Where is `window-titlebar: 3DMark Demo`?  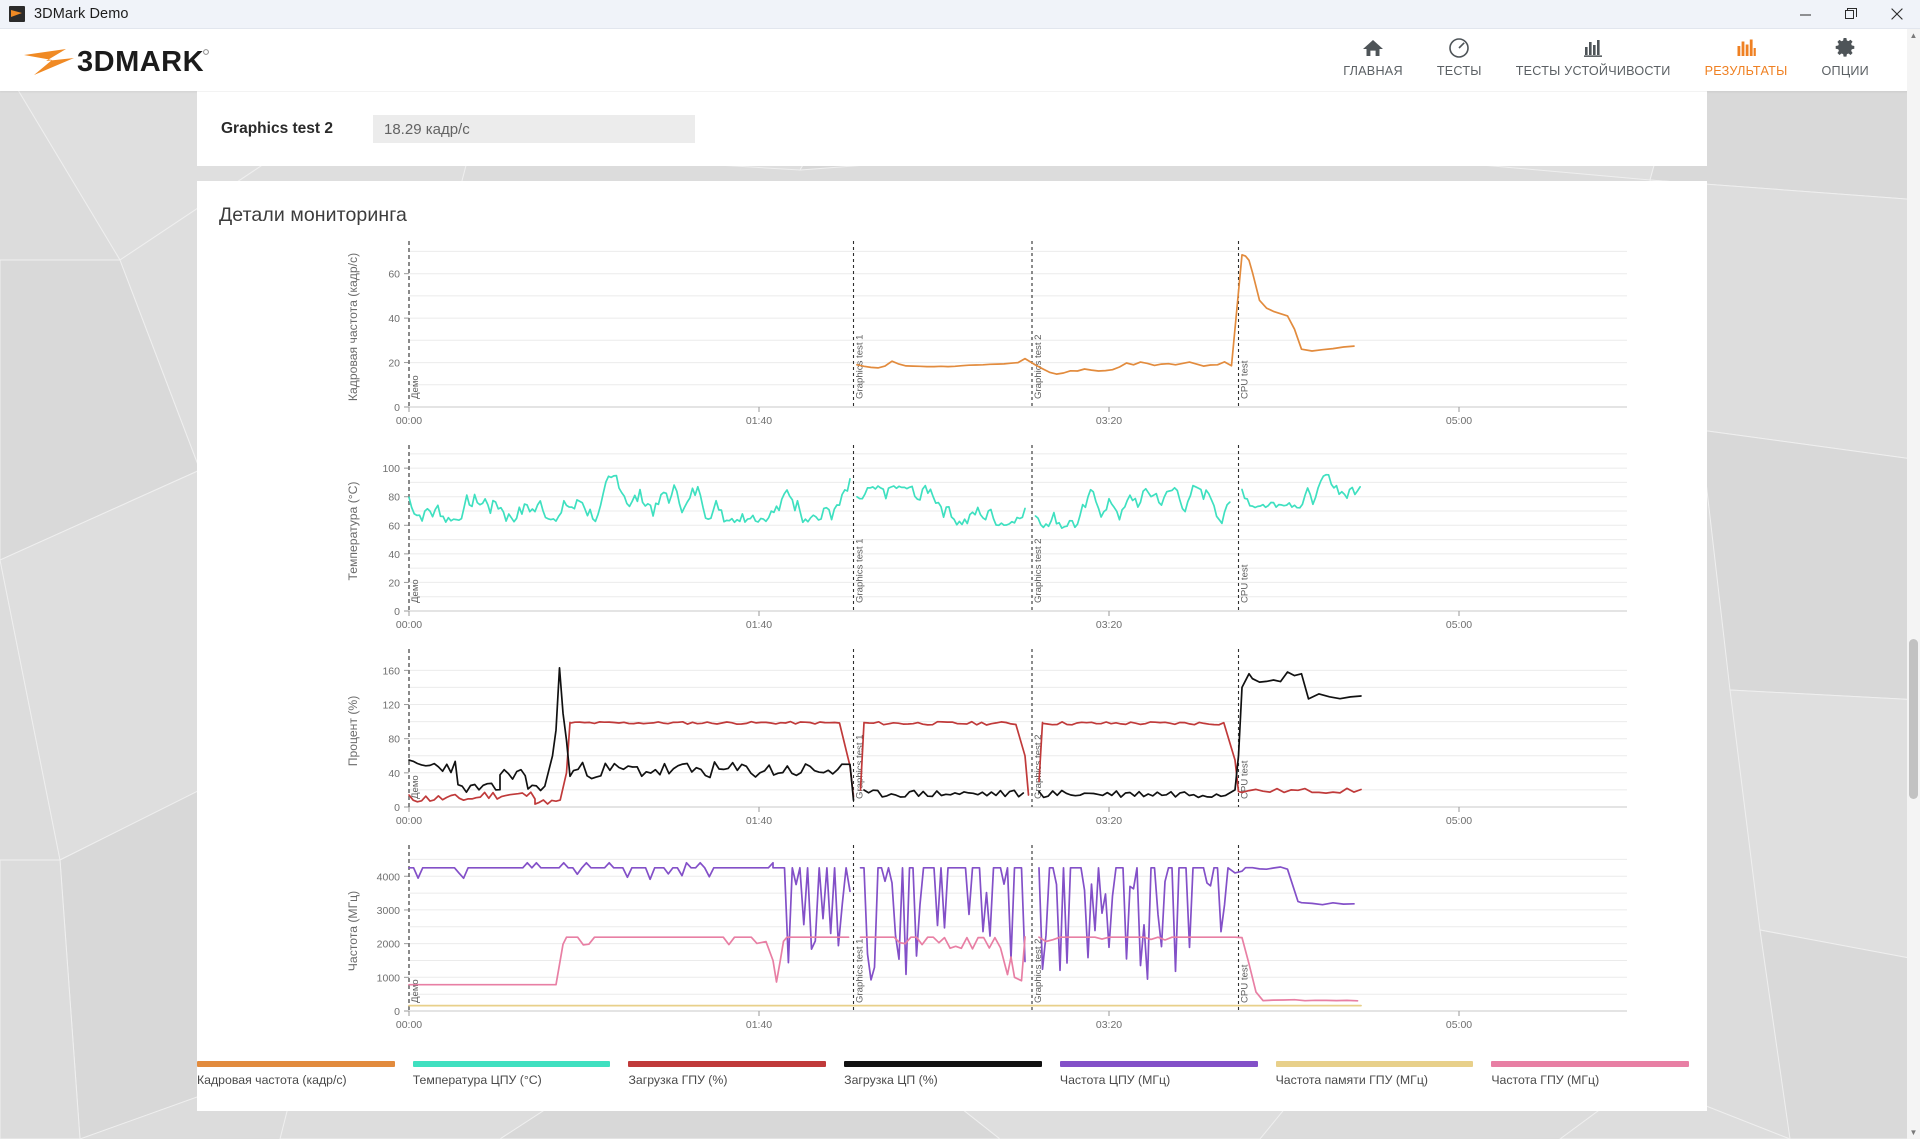
window-titlebar: 3DMark Demo is located at coordinates (960, 14).